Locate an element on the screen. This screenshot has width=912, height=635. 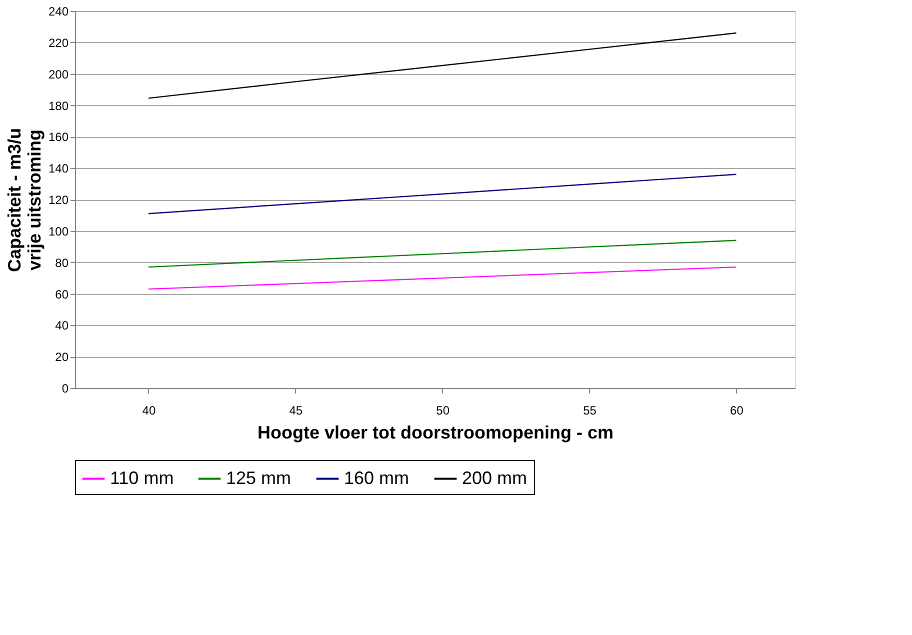
y-tick-label: 180 is located at coordinates (58, 105).